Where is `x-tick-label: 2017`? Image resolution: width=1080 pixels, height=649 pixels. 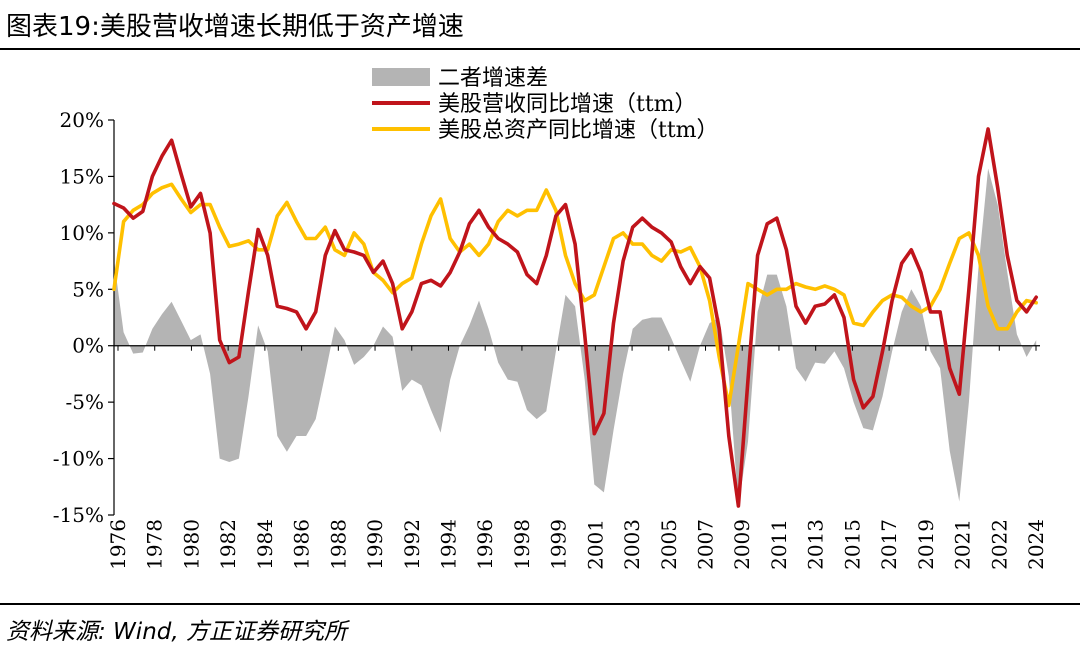
x-tick-label: 2017 is located at coordinates (889, 544).